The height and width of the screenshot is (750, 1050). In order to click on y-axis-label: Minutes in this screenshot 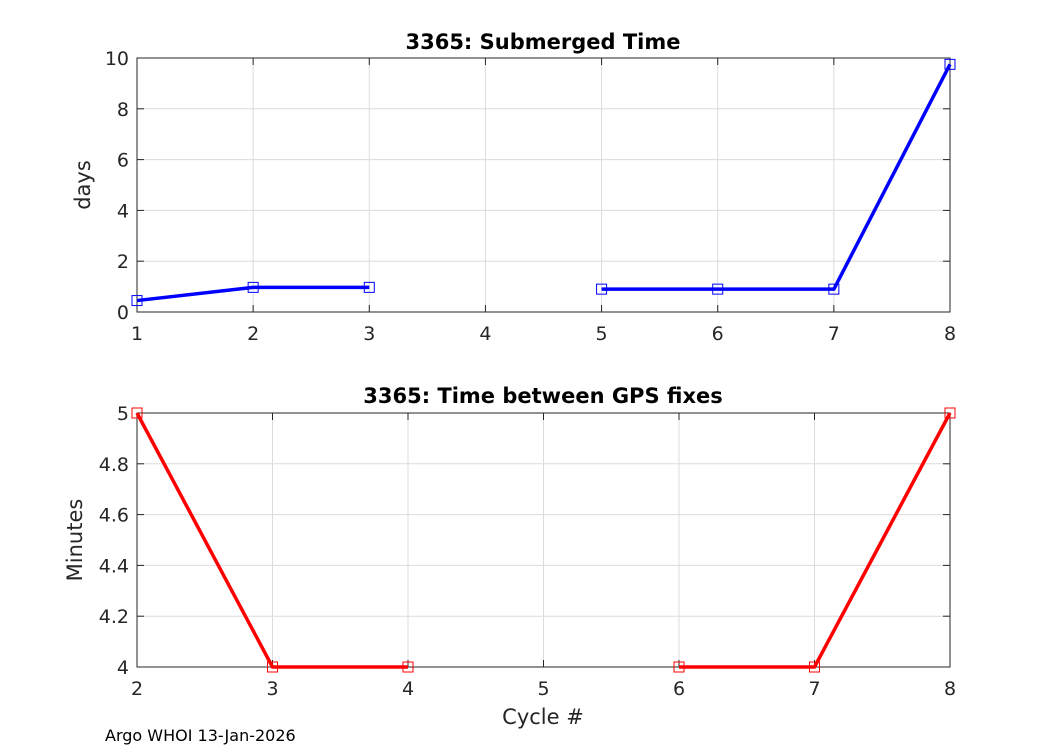, I will do `click(75, 540)`.